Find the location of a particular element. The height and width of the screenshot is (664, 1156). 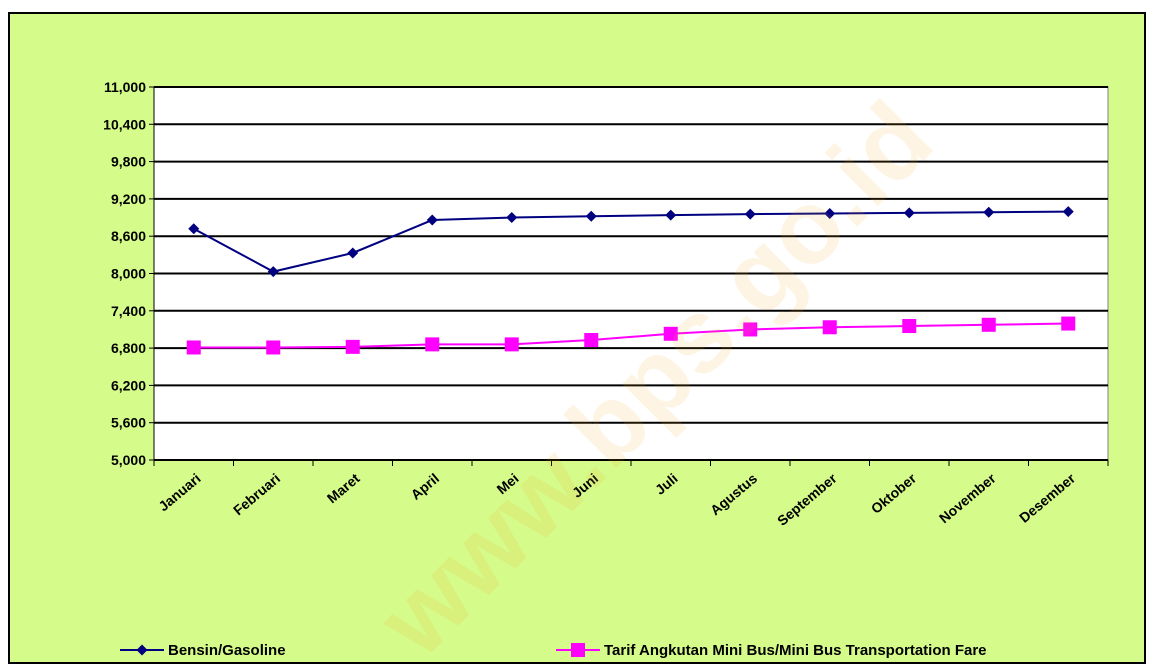

x-tick-label: Agustus is located at coordinates (733, 494).